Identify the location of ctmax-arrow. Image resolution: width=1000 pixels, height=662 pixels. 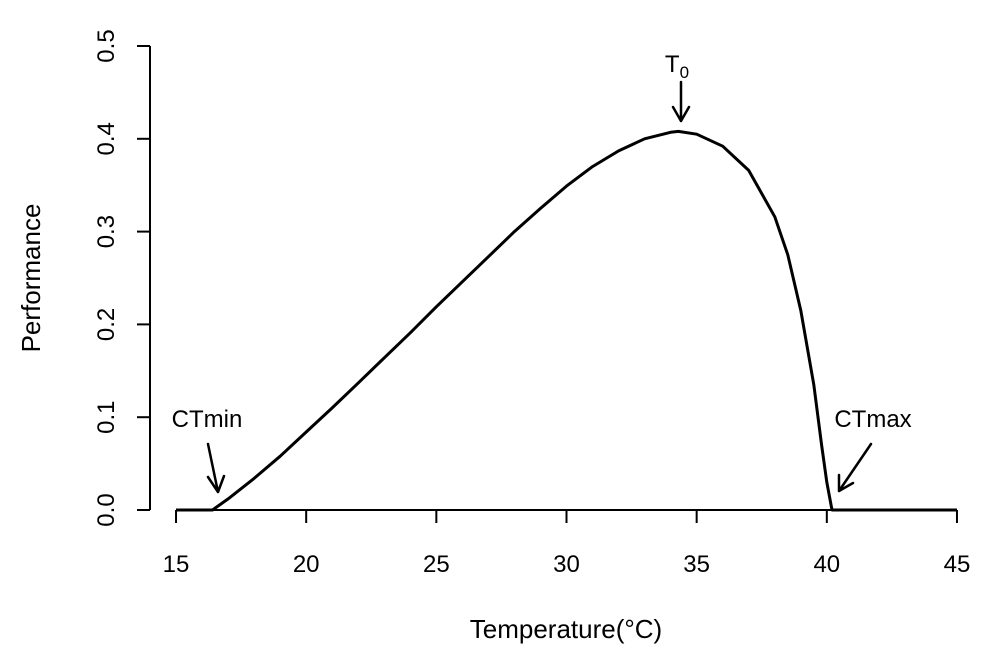
(855, 467).